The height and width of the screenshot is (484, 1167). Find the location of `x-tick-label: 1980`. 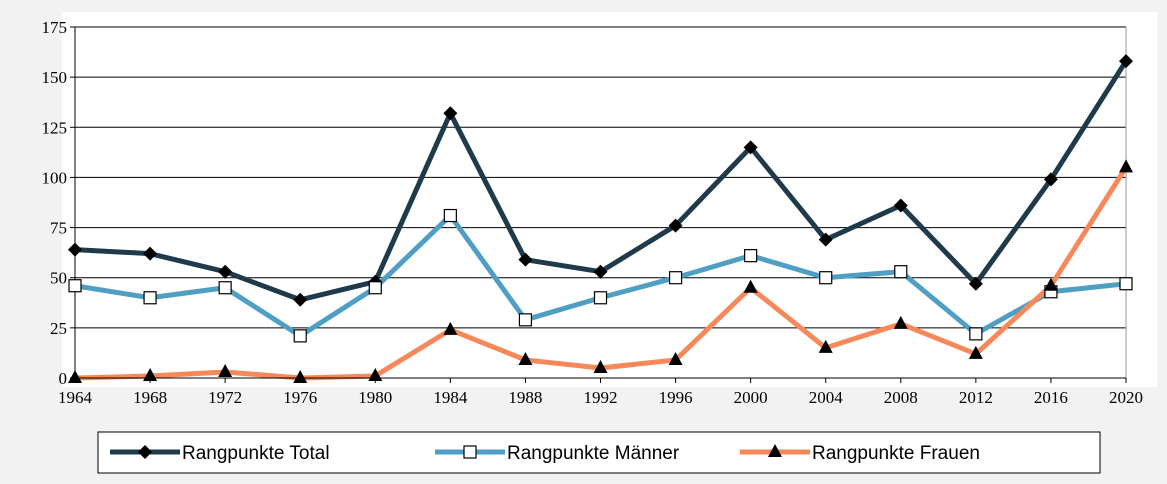

x-tick-label: 1980 is located at coordinates (375, 397).